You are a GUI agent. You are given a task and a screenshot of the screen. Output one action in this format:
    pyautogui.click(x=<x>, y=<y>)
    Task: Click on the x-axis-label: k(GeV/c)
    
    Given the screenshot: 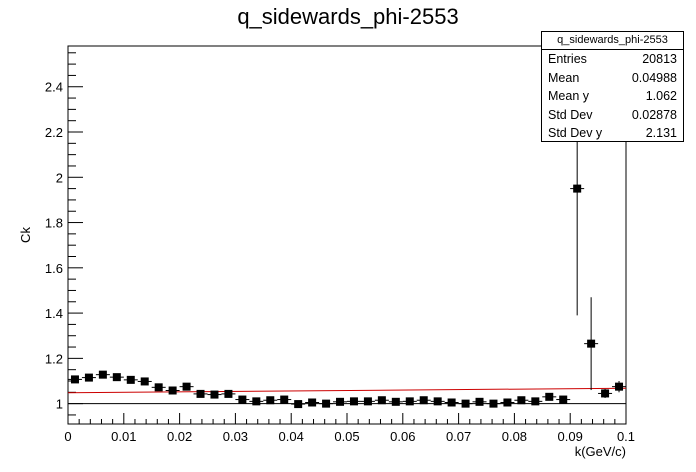 What is the action you would take?
    pyautogui.click(x=600, y=451)
    